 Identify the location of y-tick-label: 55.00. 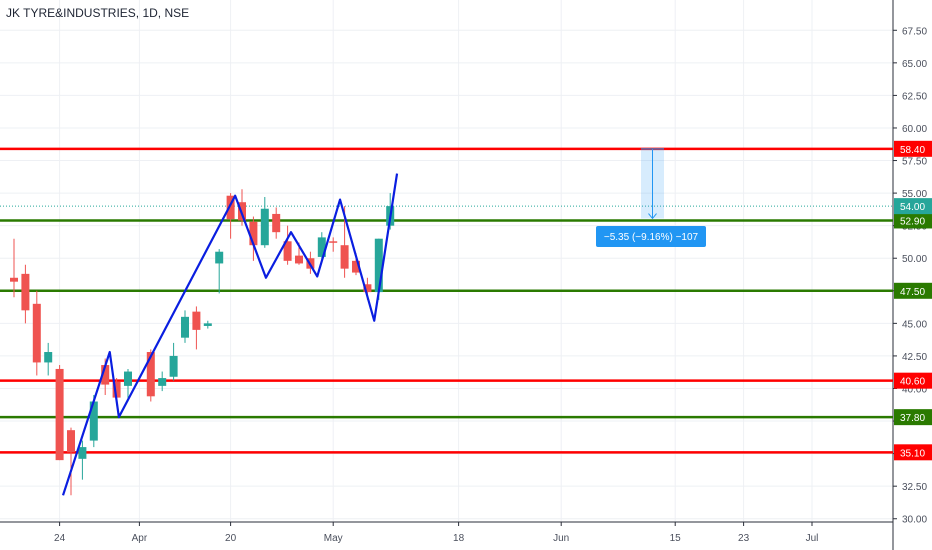
(914, 194).